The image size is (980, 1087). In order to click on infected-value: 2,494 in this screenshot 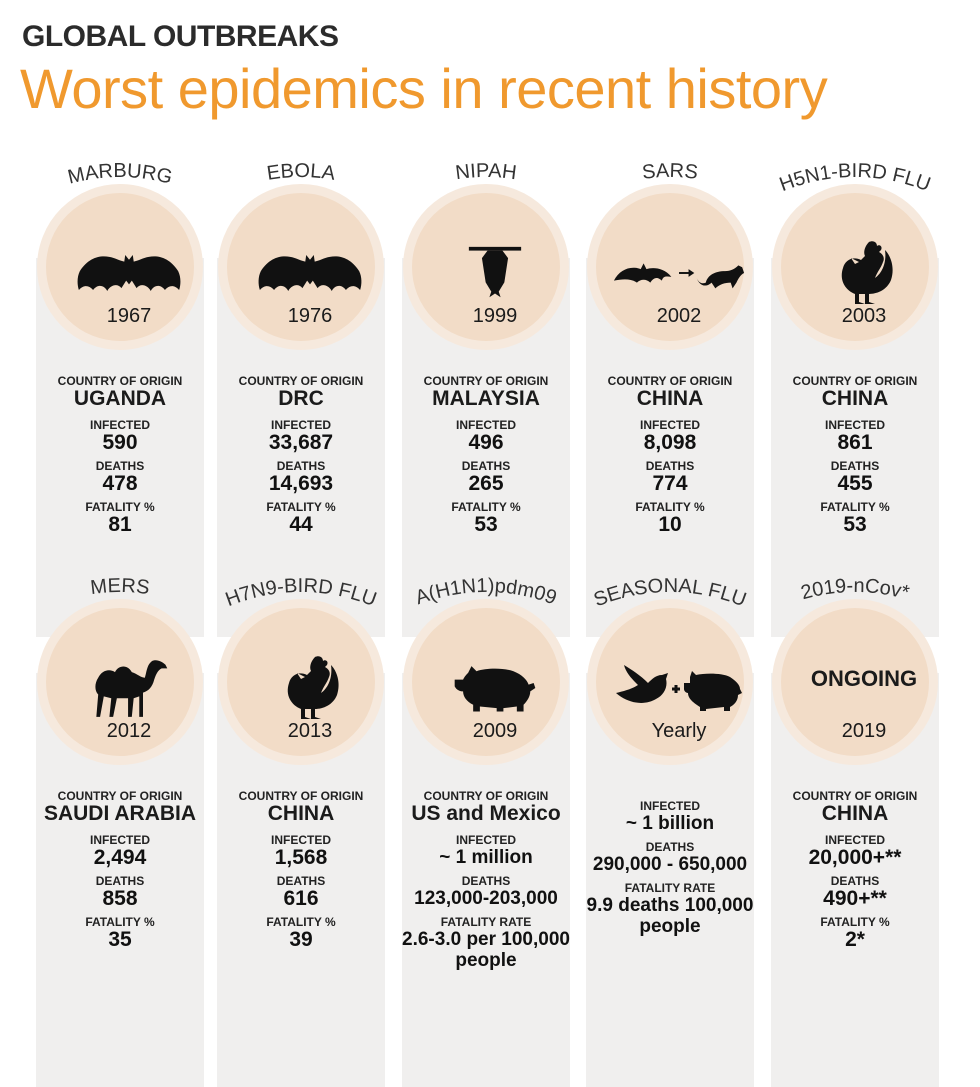, I will do `click(120, 857)`.